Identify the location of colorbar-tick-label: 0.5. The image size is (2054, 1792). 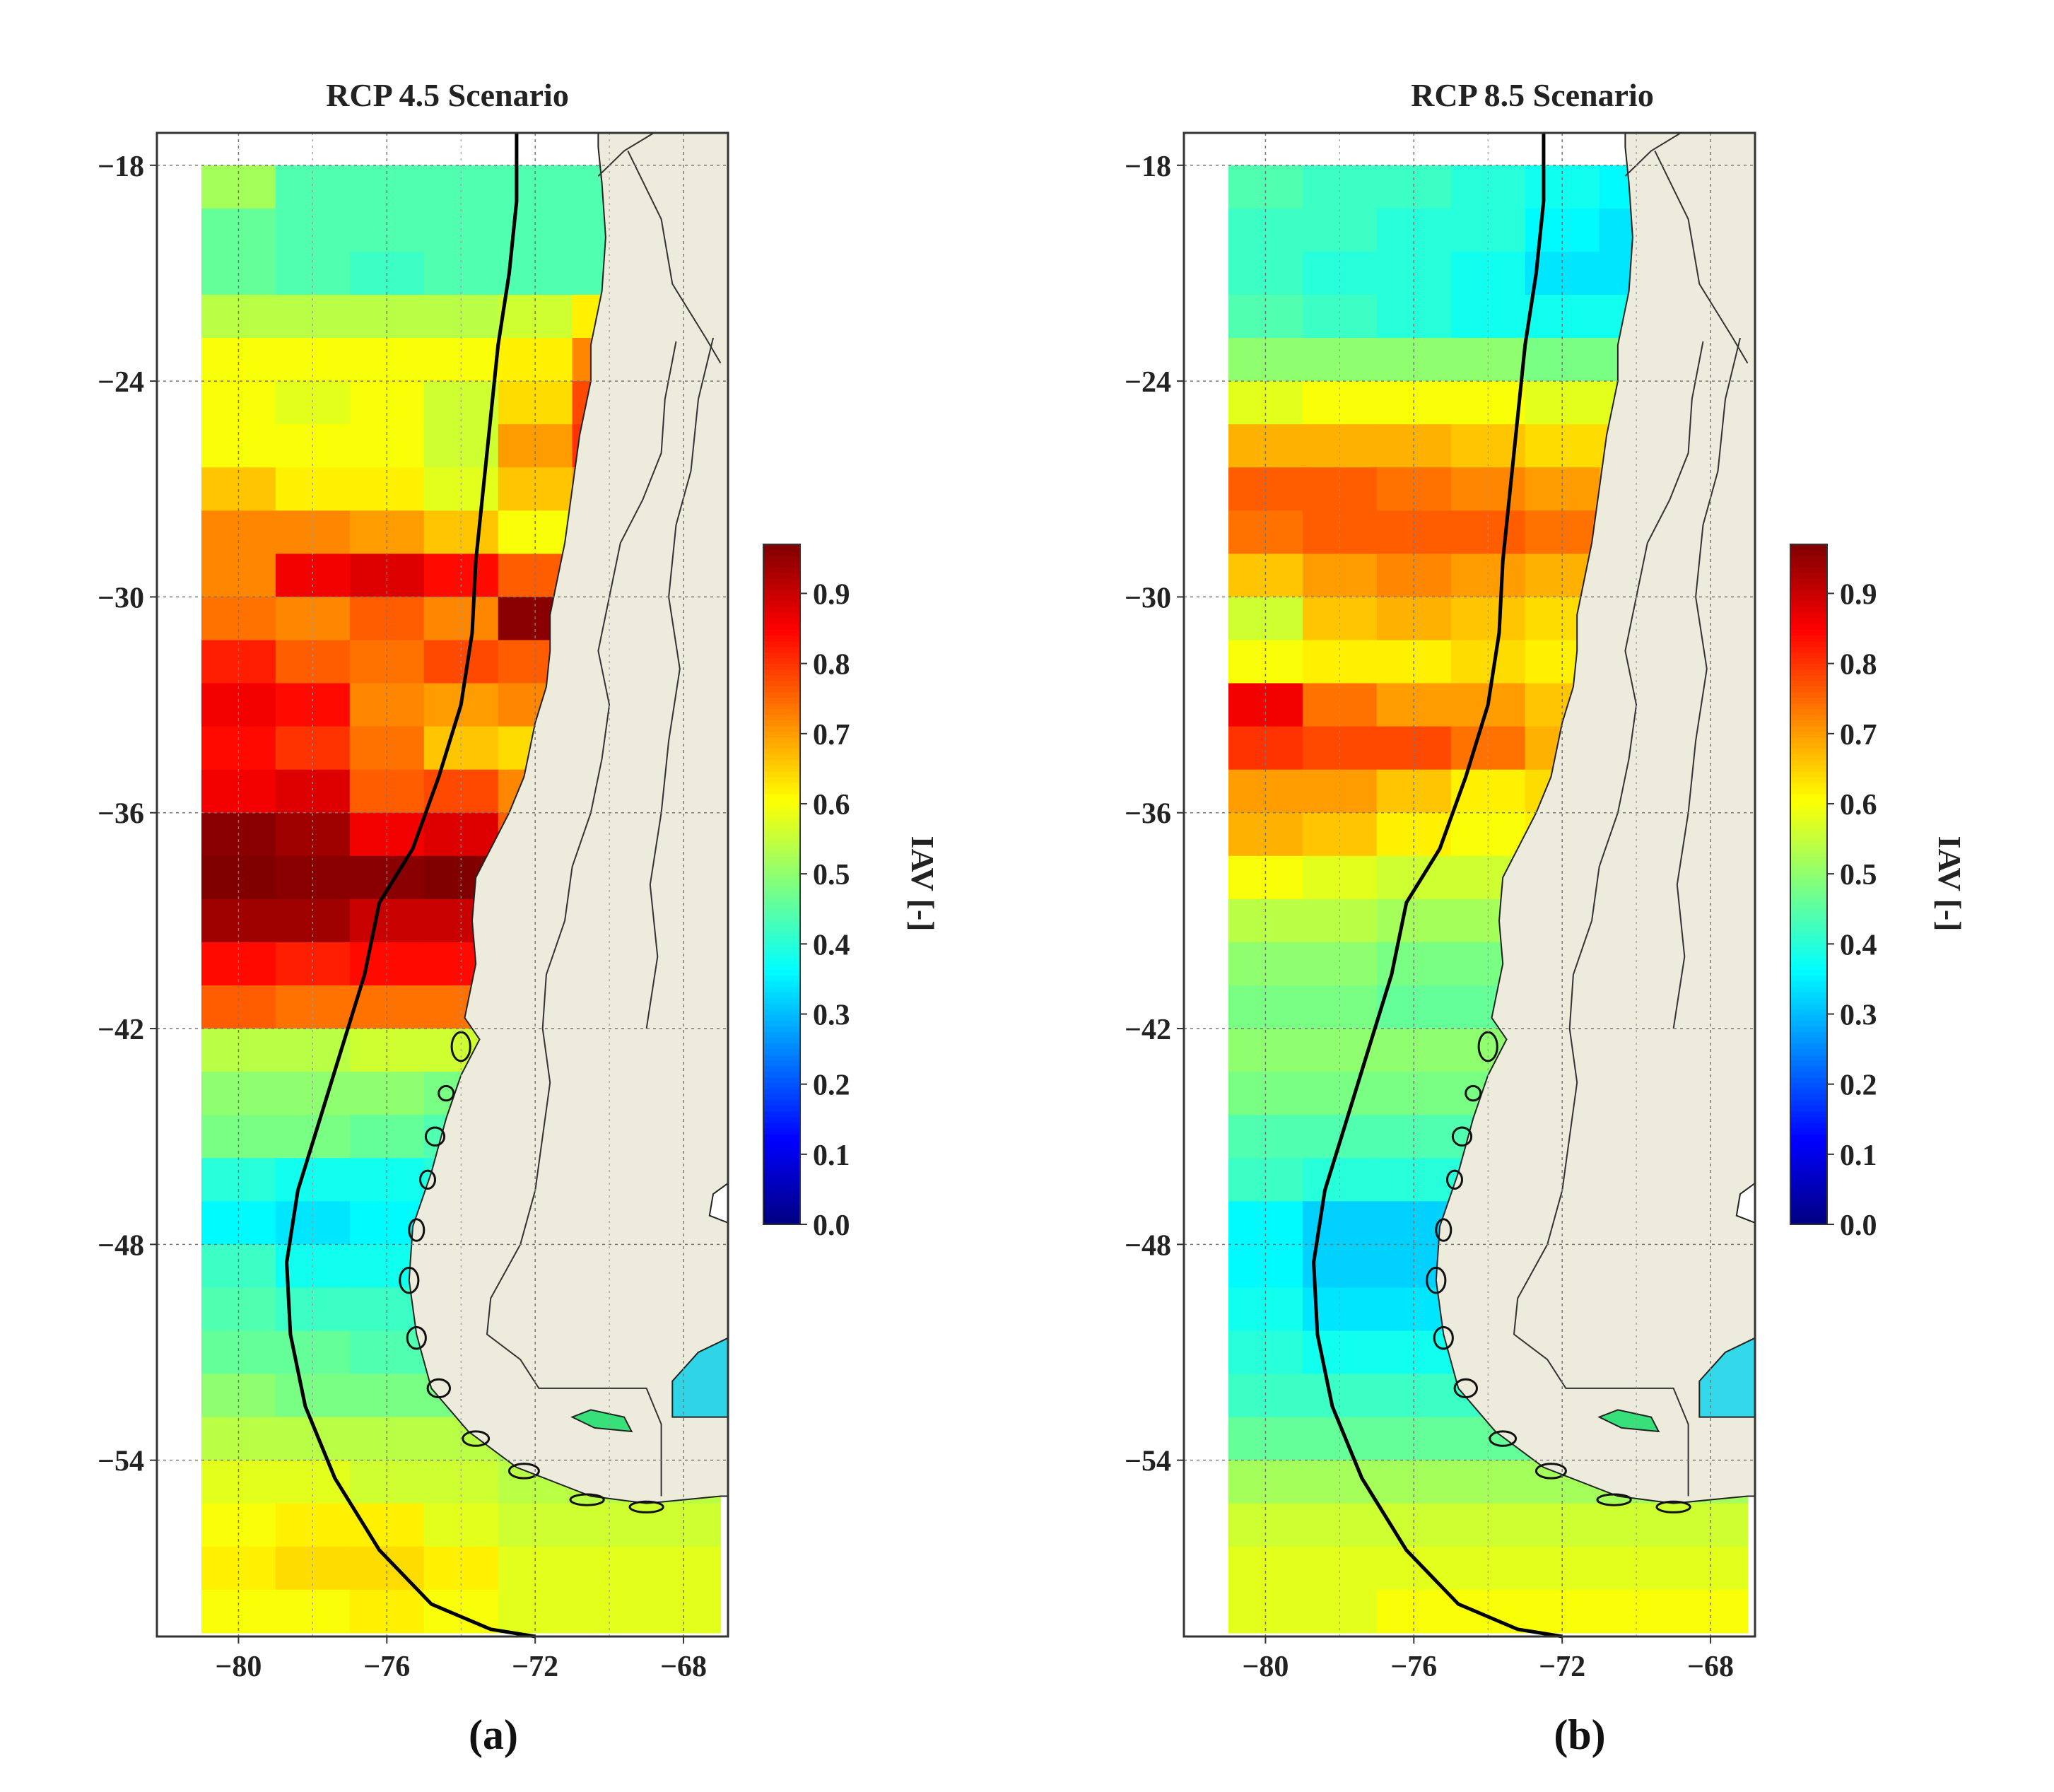
(832, 875).